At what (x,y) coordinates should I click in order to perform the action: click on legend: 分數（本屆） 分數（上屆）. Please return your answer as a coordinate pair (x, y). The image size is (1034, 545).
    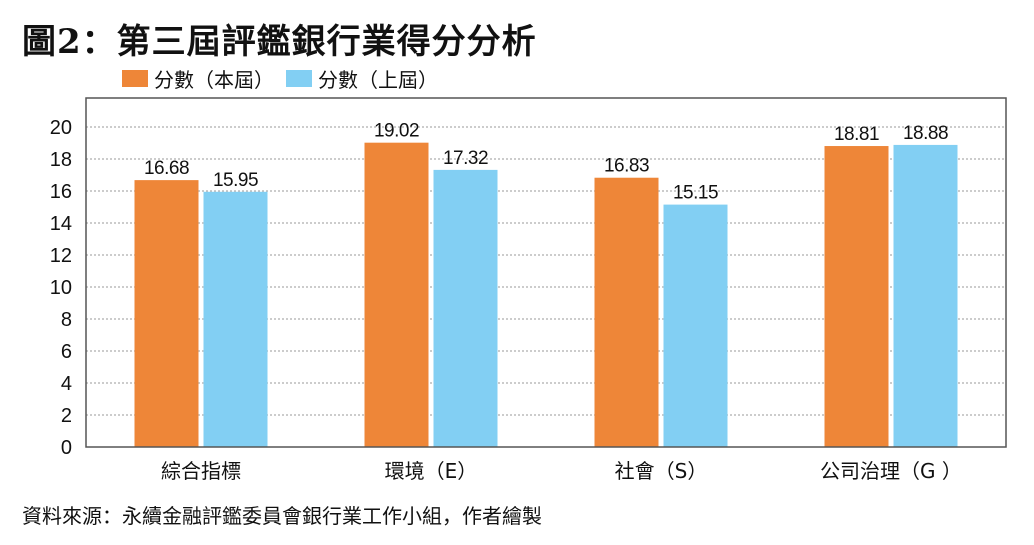
    Looking at the image, I should click on (286, 78).